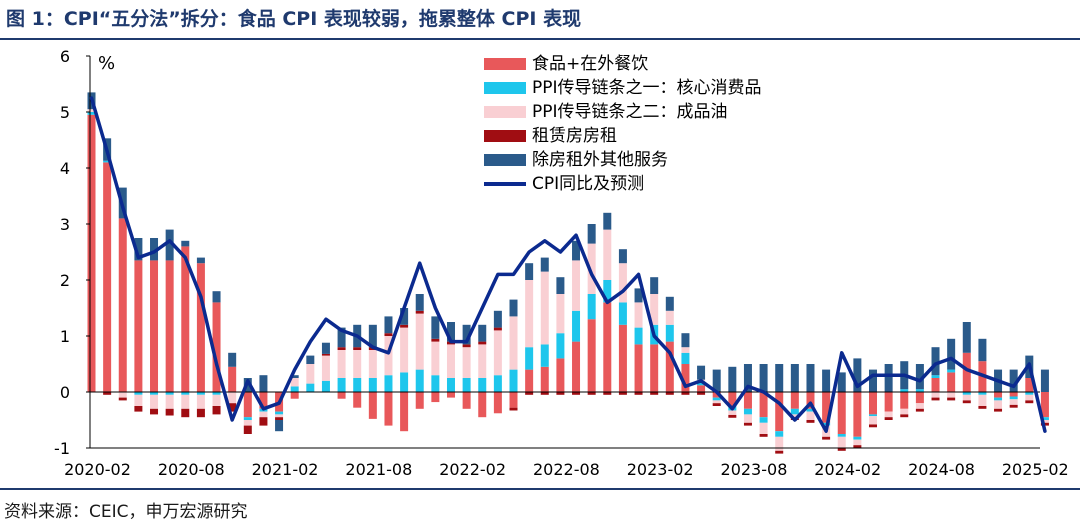  I want to click on y-tick-label: 0, so click(65, 392).